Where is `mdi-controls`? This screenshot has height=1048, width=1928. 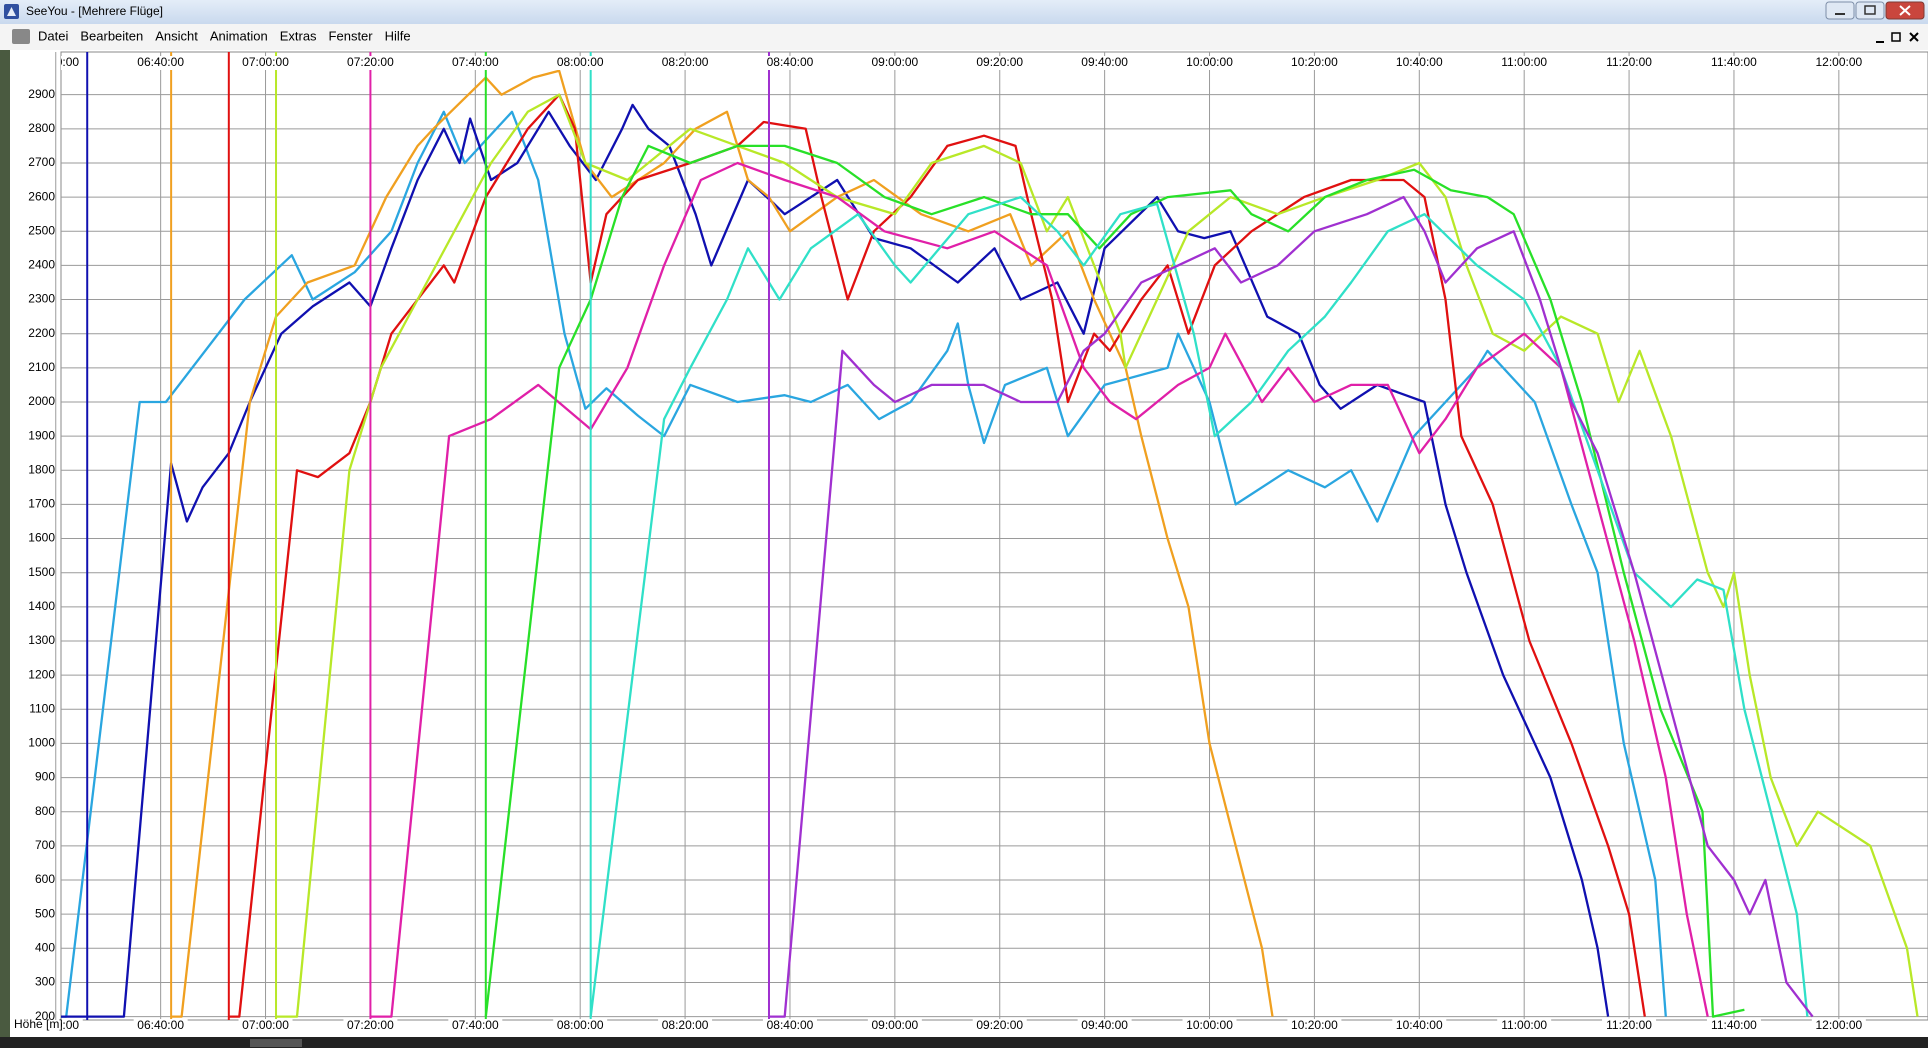
mdi-controls is located at coordinates (1897, 37).